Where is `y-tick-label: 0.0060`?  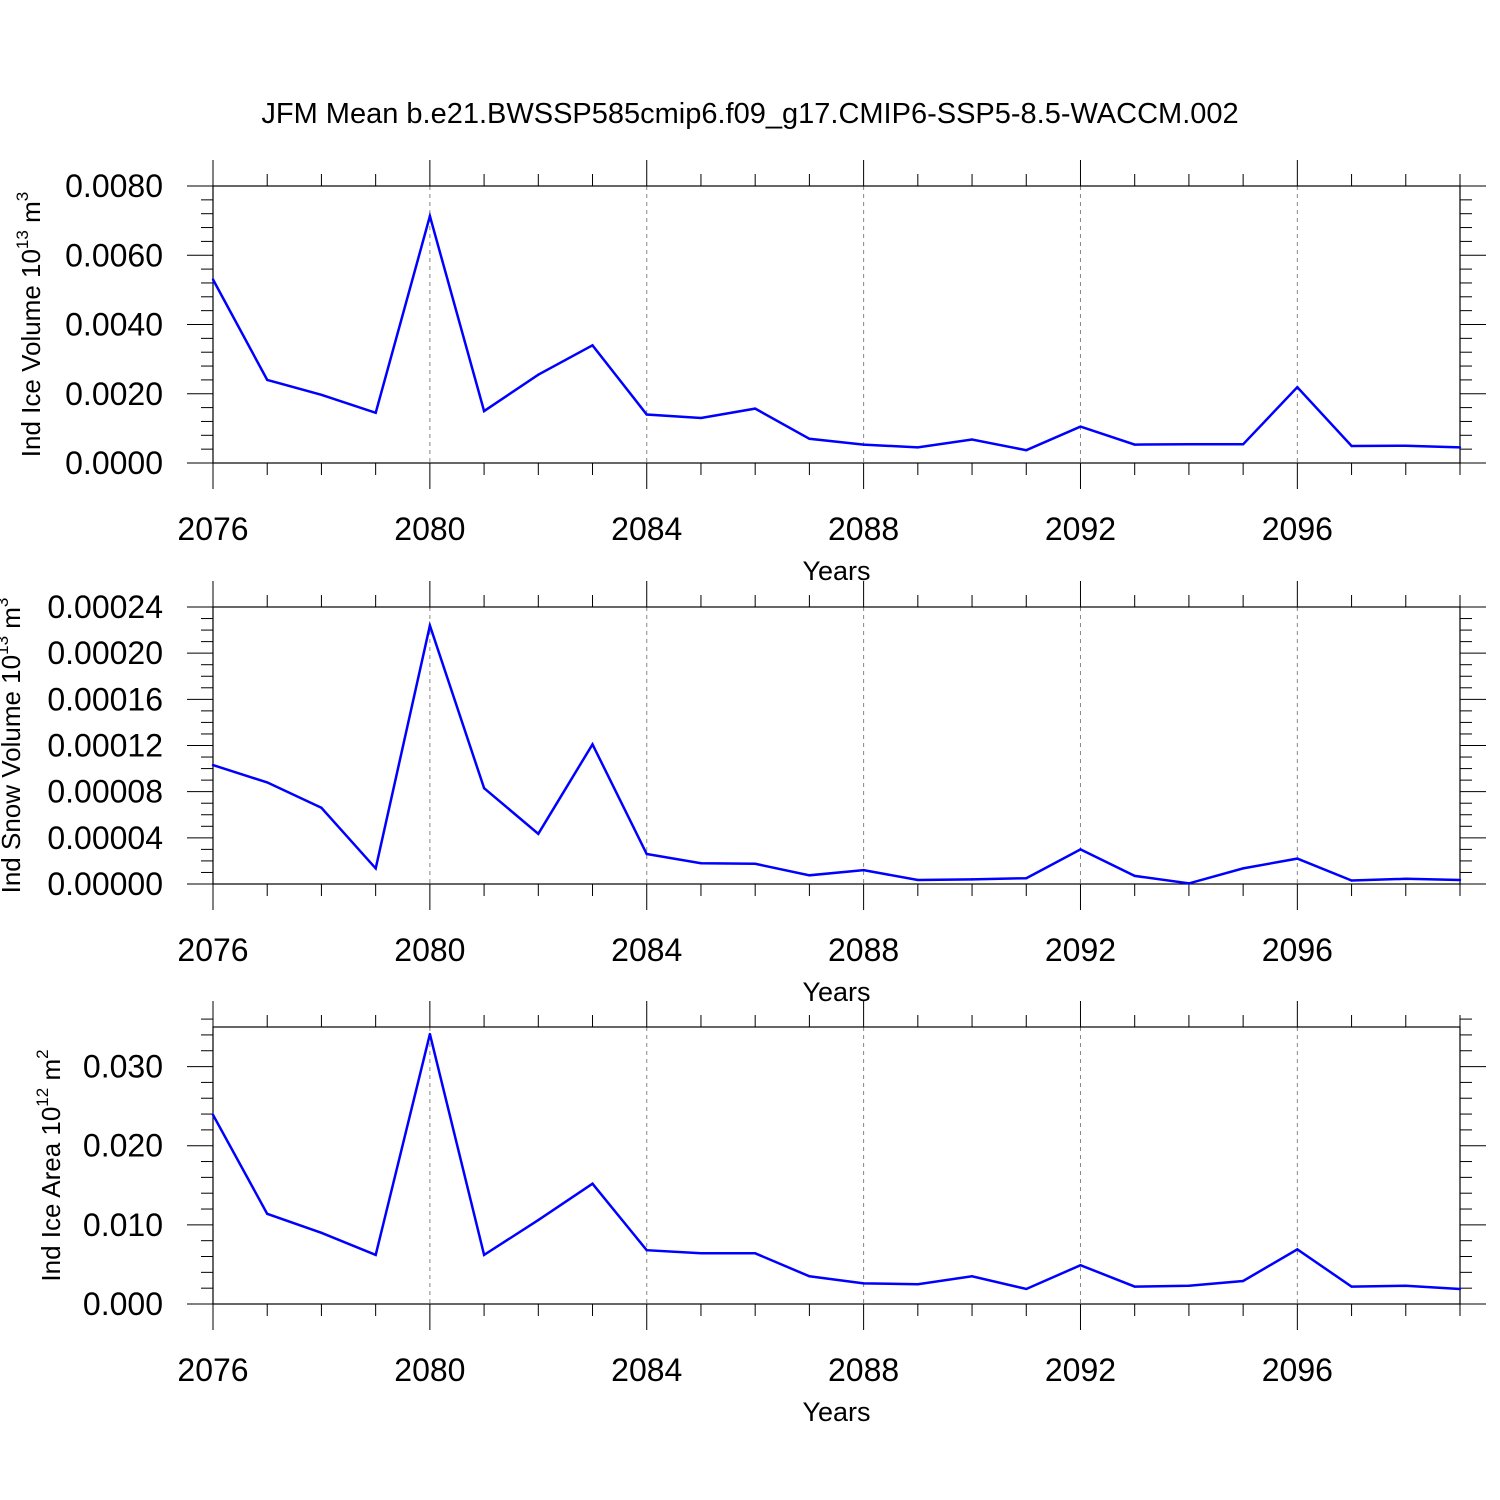 y-tick-label: 0.0060 is located at coordinates (114, 255).